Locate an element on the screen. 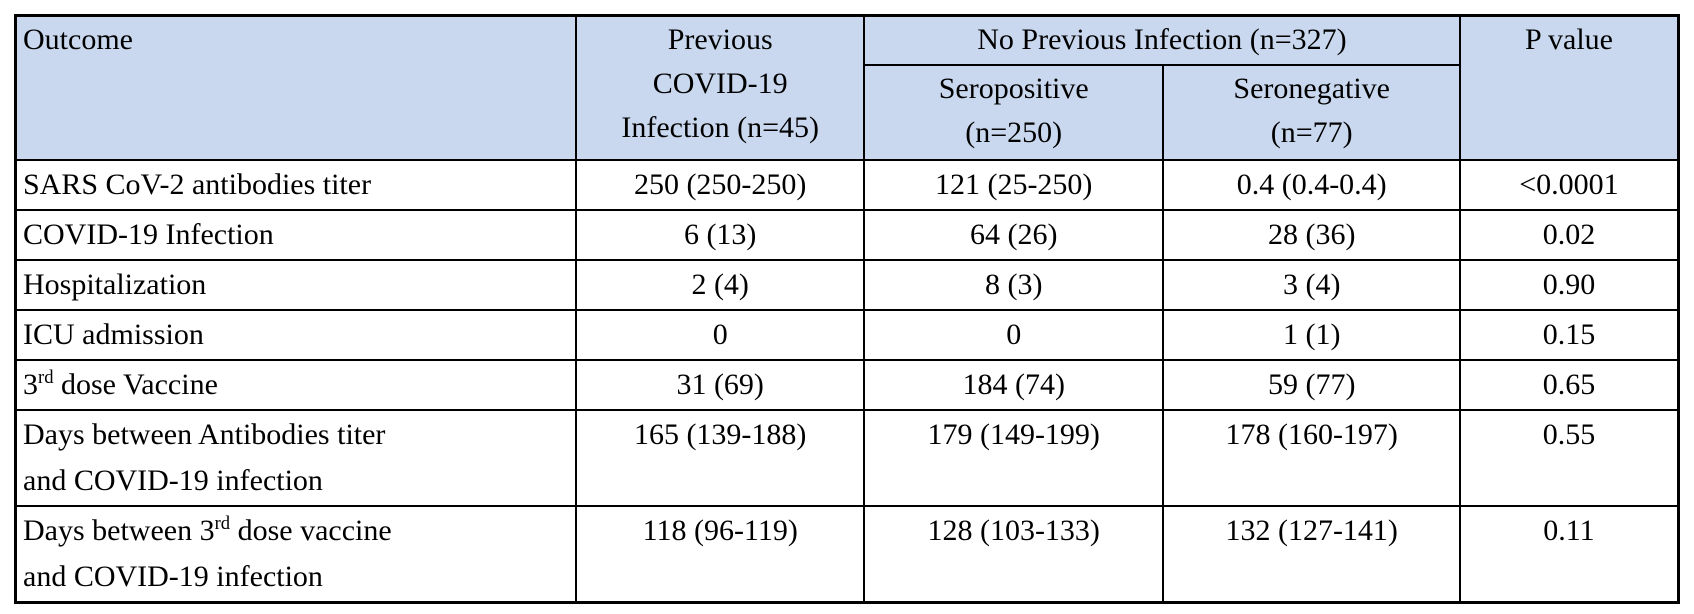 This screenshot has height=614, width=1694. cell-outcome: Hospitalization is located at coordinates (296, 284).